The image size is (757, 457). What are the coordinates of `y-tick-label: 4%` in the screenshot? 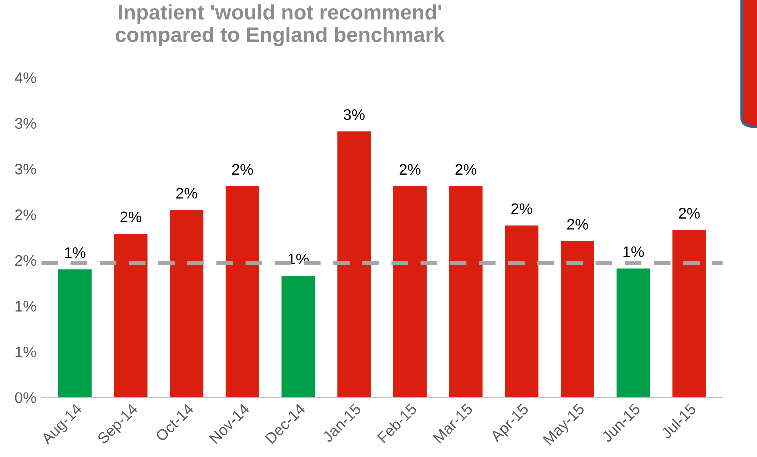 It's located at (25, 78).